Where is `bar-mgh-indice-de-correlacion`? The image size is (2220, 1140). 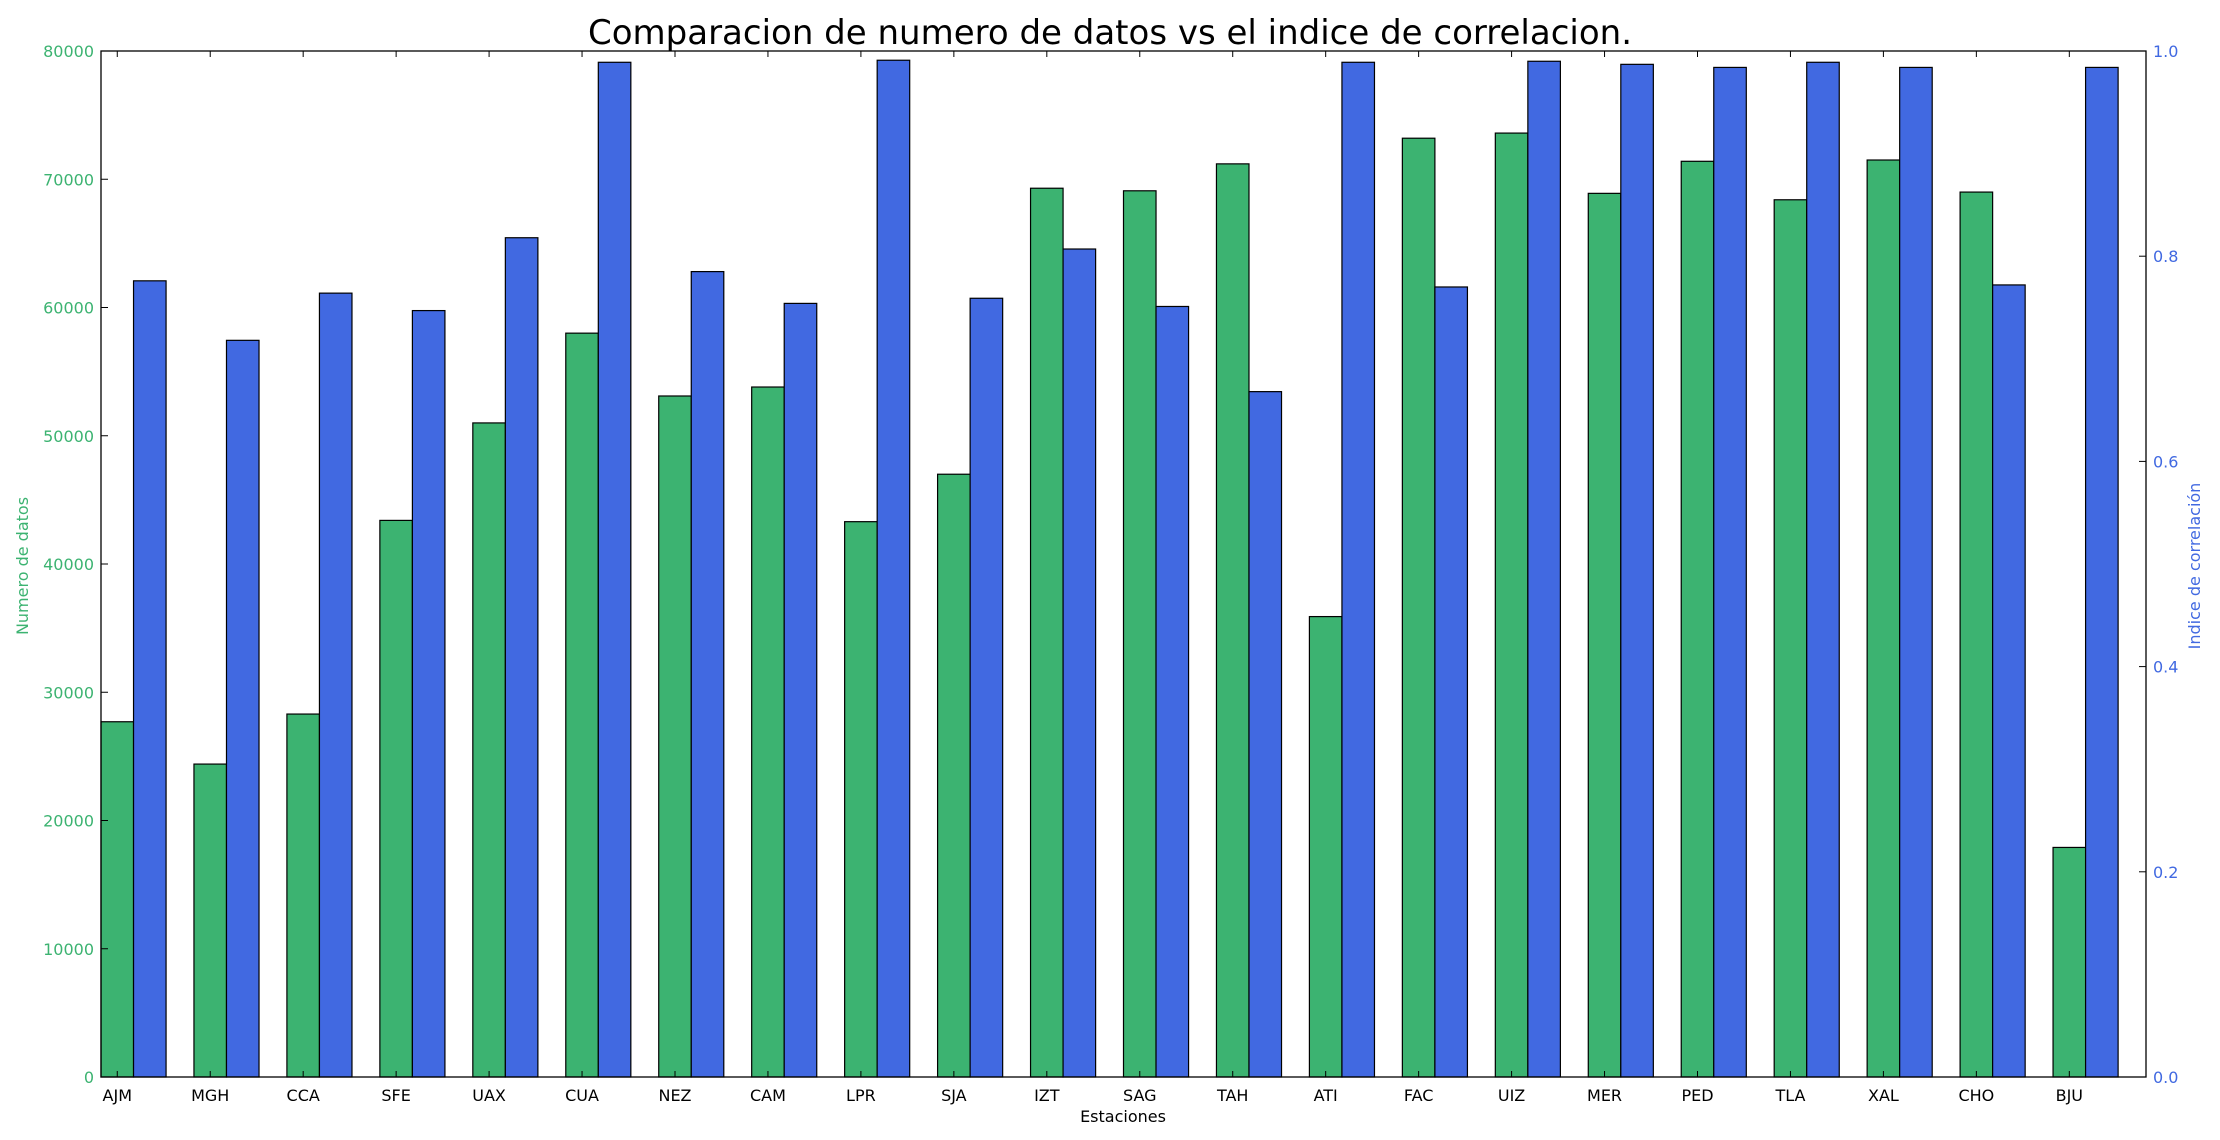
bar-mgh-indice-de-correlacion is located at coordinates (242, 708).